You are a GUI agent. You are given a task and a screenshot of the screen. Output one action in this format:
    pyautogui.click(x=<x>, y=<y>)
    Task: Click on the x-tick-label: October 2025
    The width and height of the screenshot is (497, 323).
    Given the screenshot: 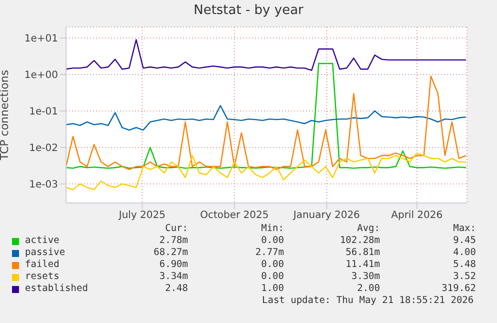 What is the action you would take?
    pyautogui.click(x=234, y=216)
    